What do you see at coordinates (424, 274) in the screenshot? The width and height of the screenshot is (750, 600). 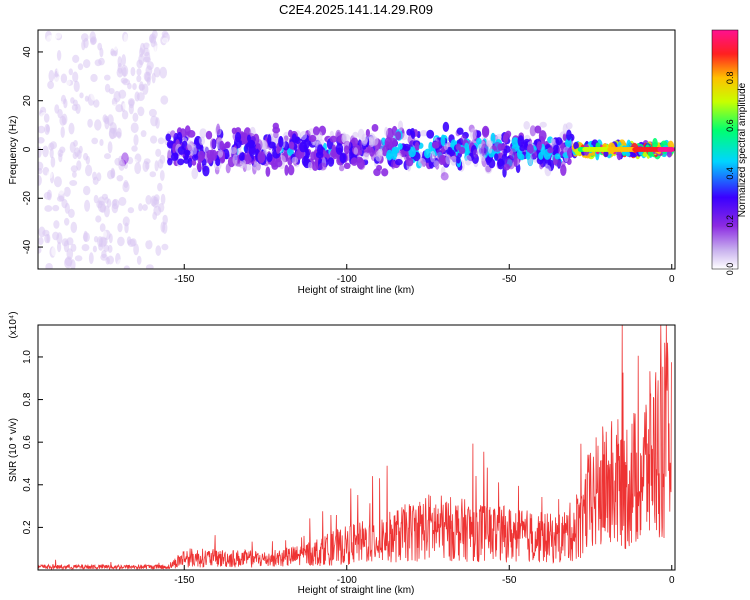 I see `heatmap-x-ticks: -150 -100 -50 0` at bounding box center [424, 274].